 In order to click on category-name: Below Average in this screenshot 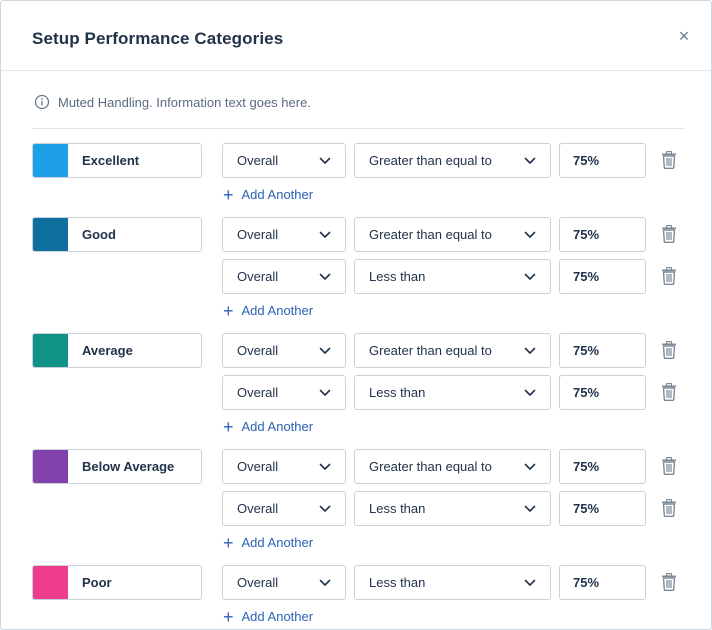, I will do `click(128, 466)`.